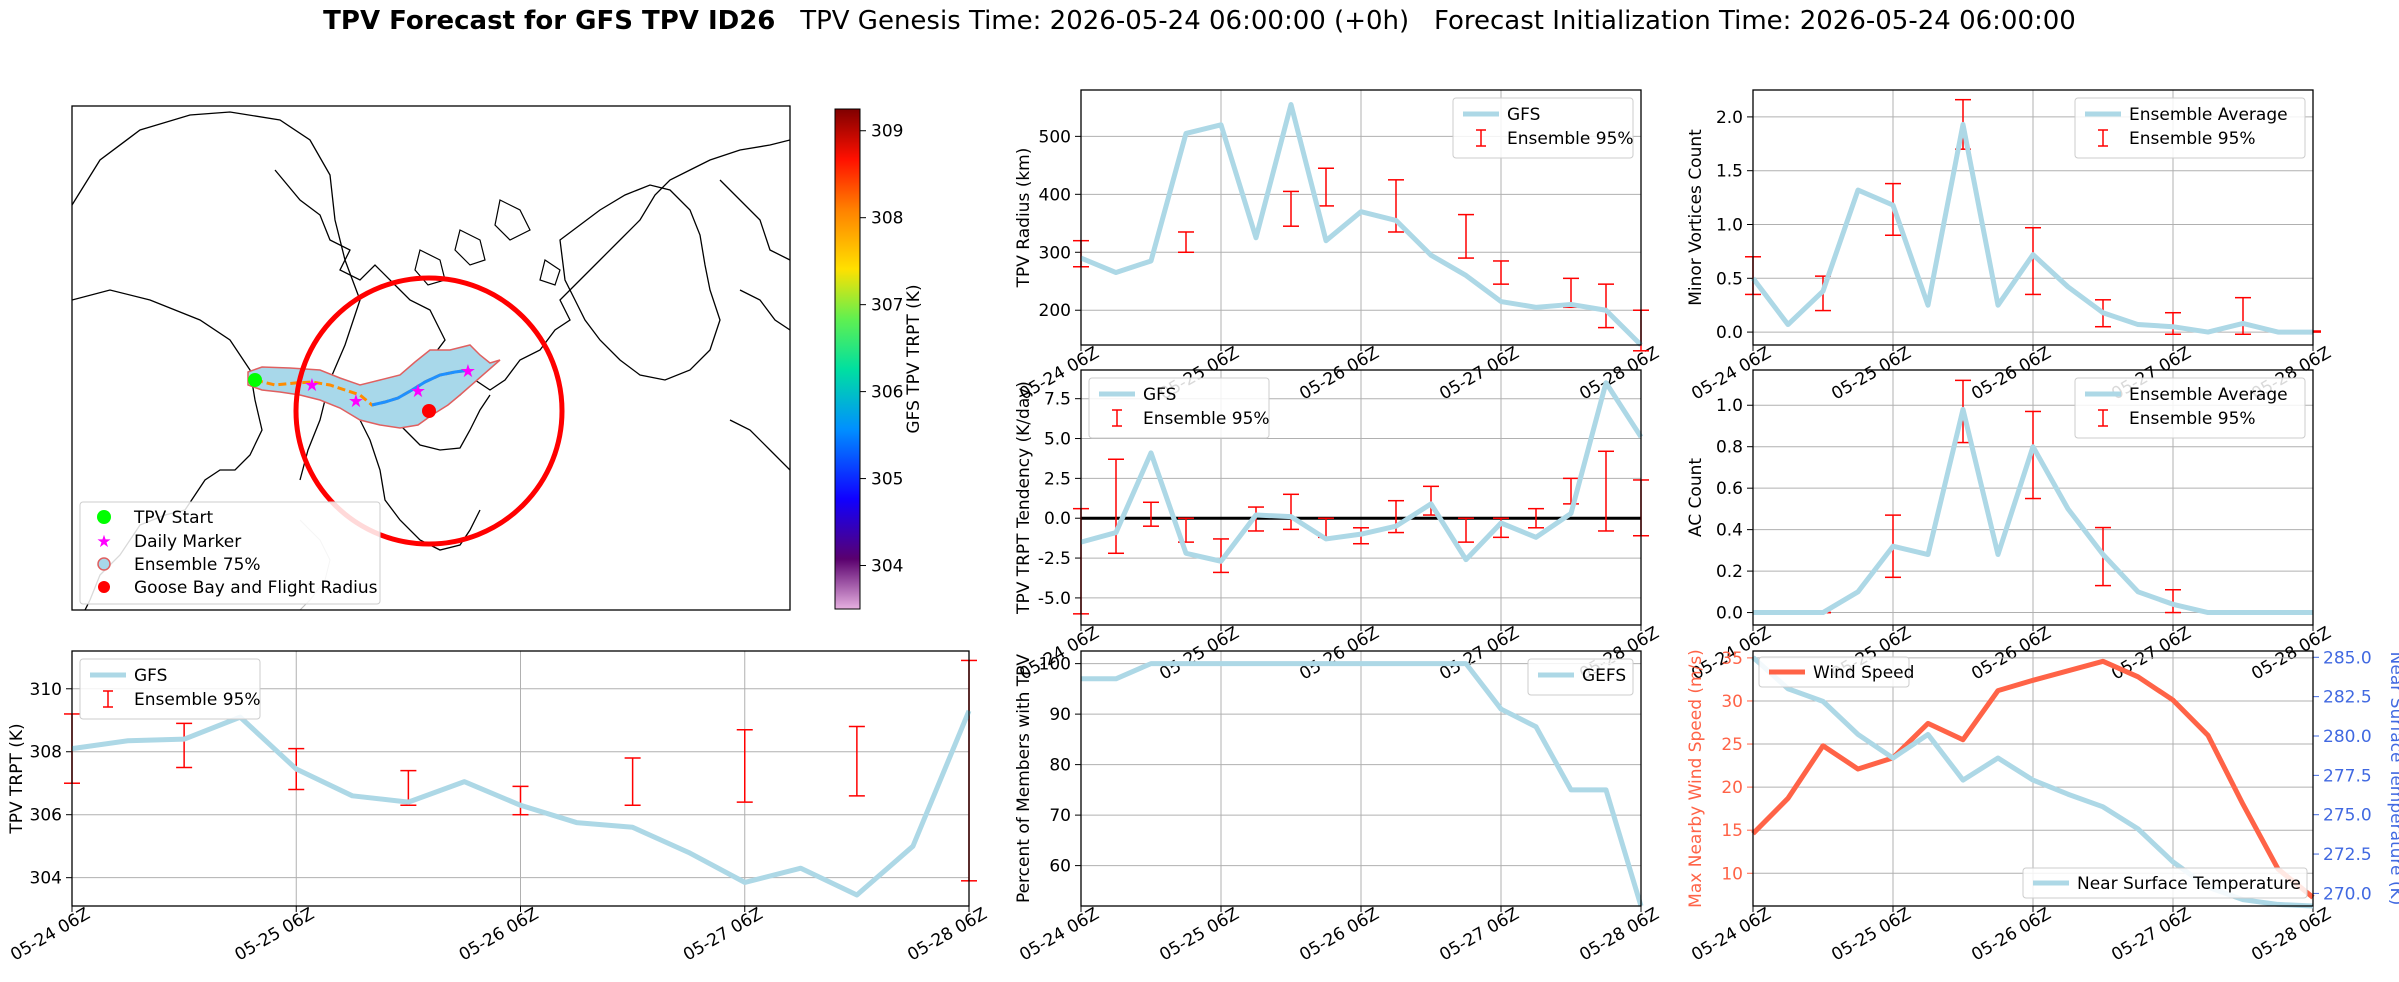 The image size is (2399, 982). I want to click on legend-label: Near Surface Temperature, so click(2189, 884).